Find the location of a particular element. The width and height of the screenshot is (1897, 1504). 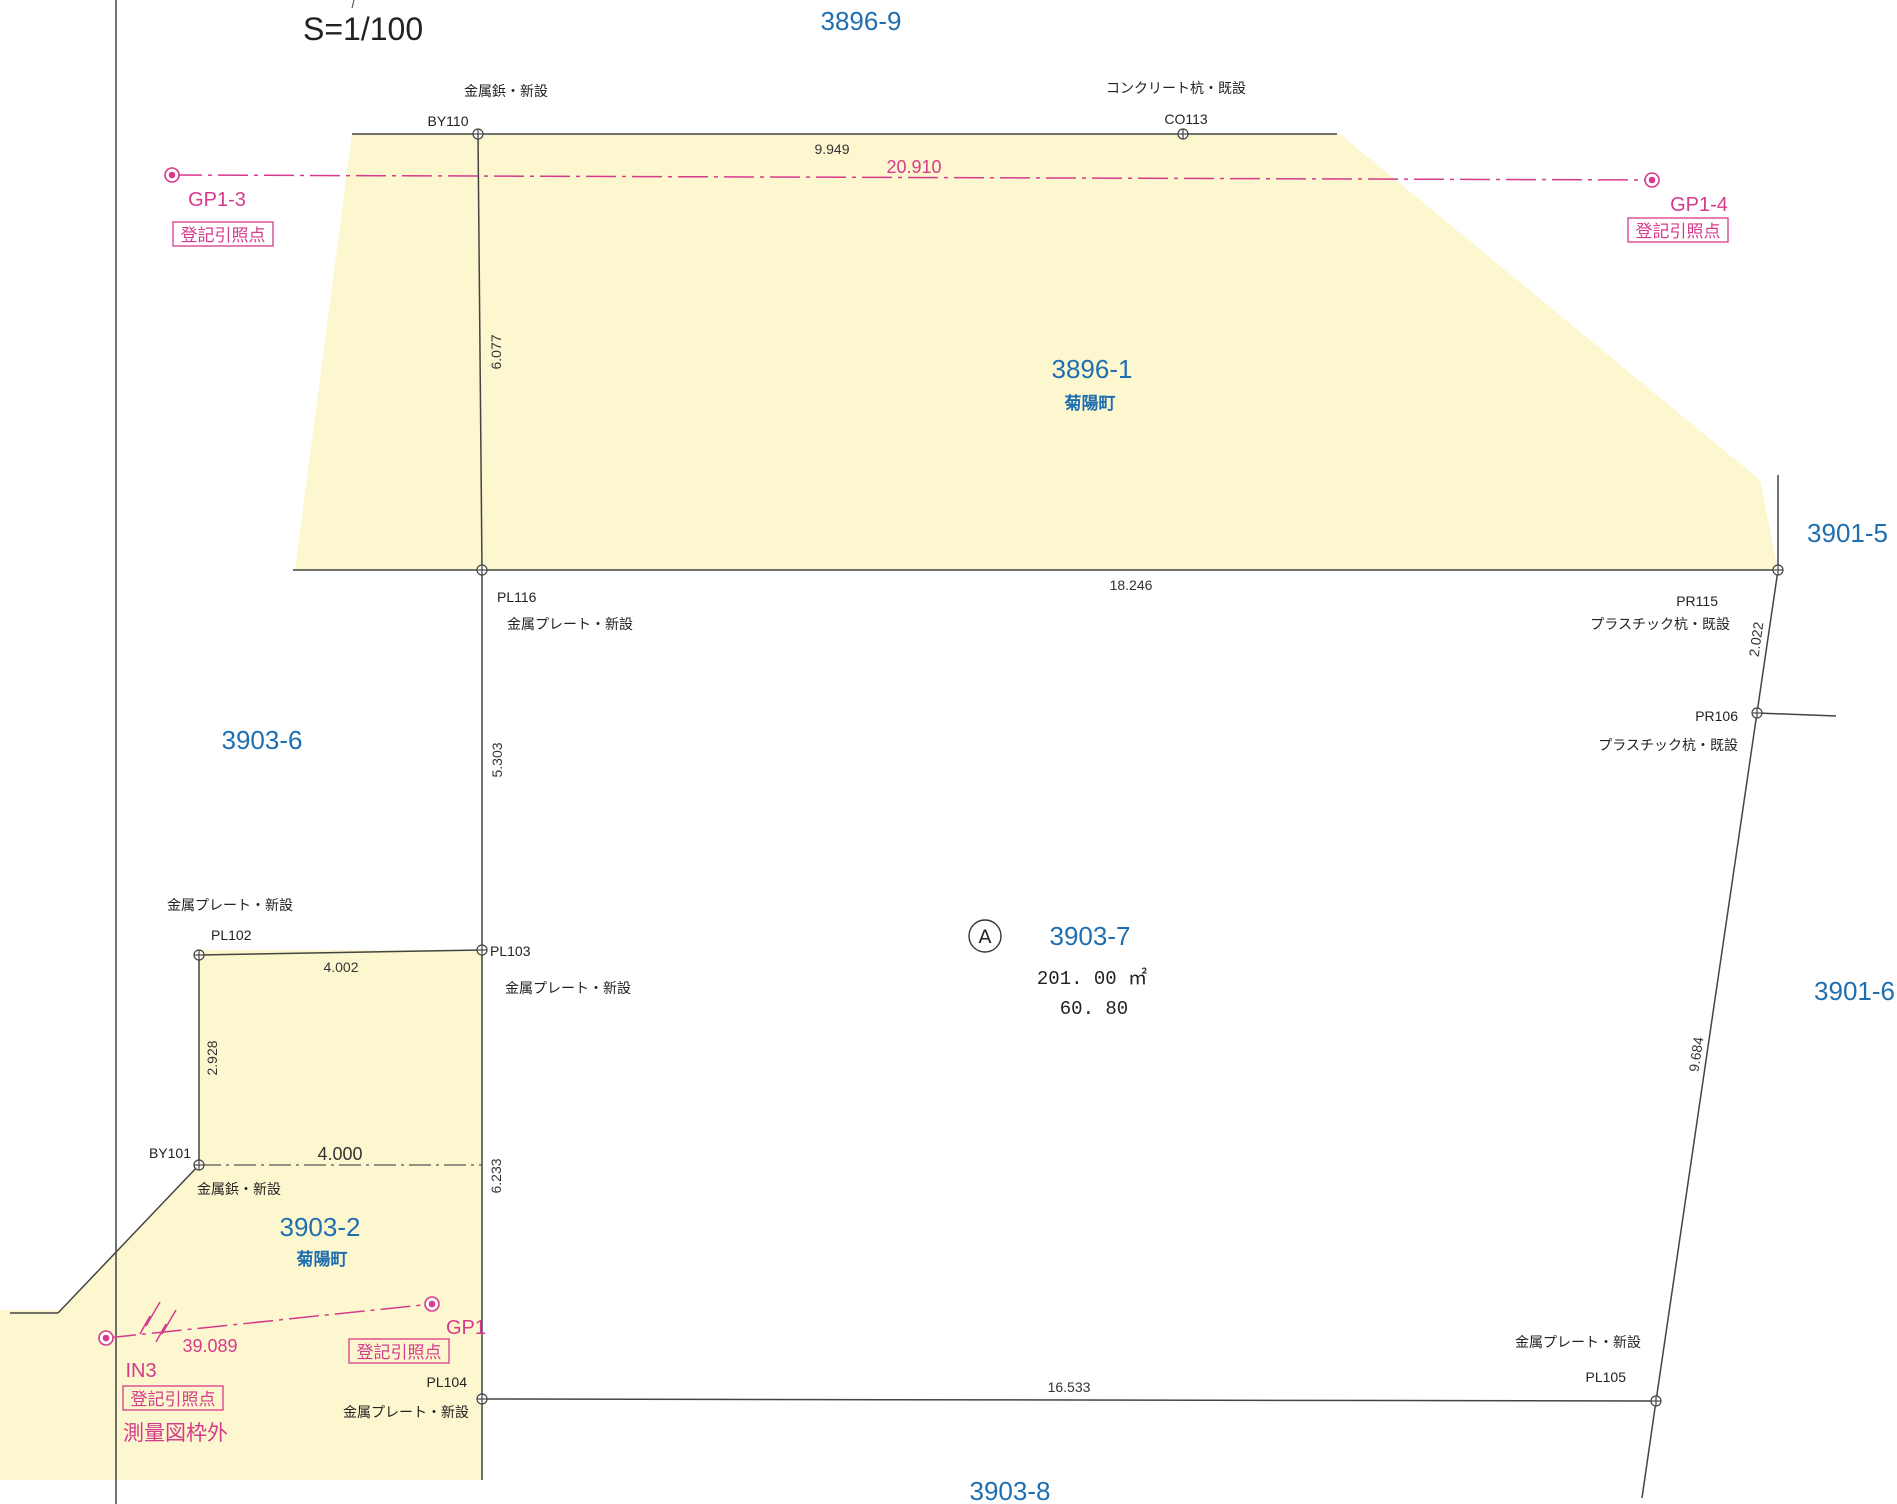

dim-39089: 39.089 is located at coordinates (209, 1346).